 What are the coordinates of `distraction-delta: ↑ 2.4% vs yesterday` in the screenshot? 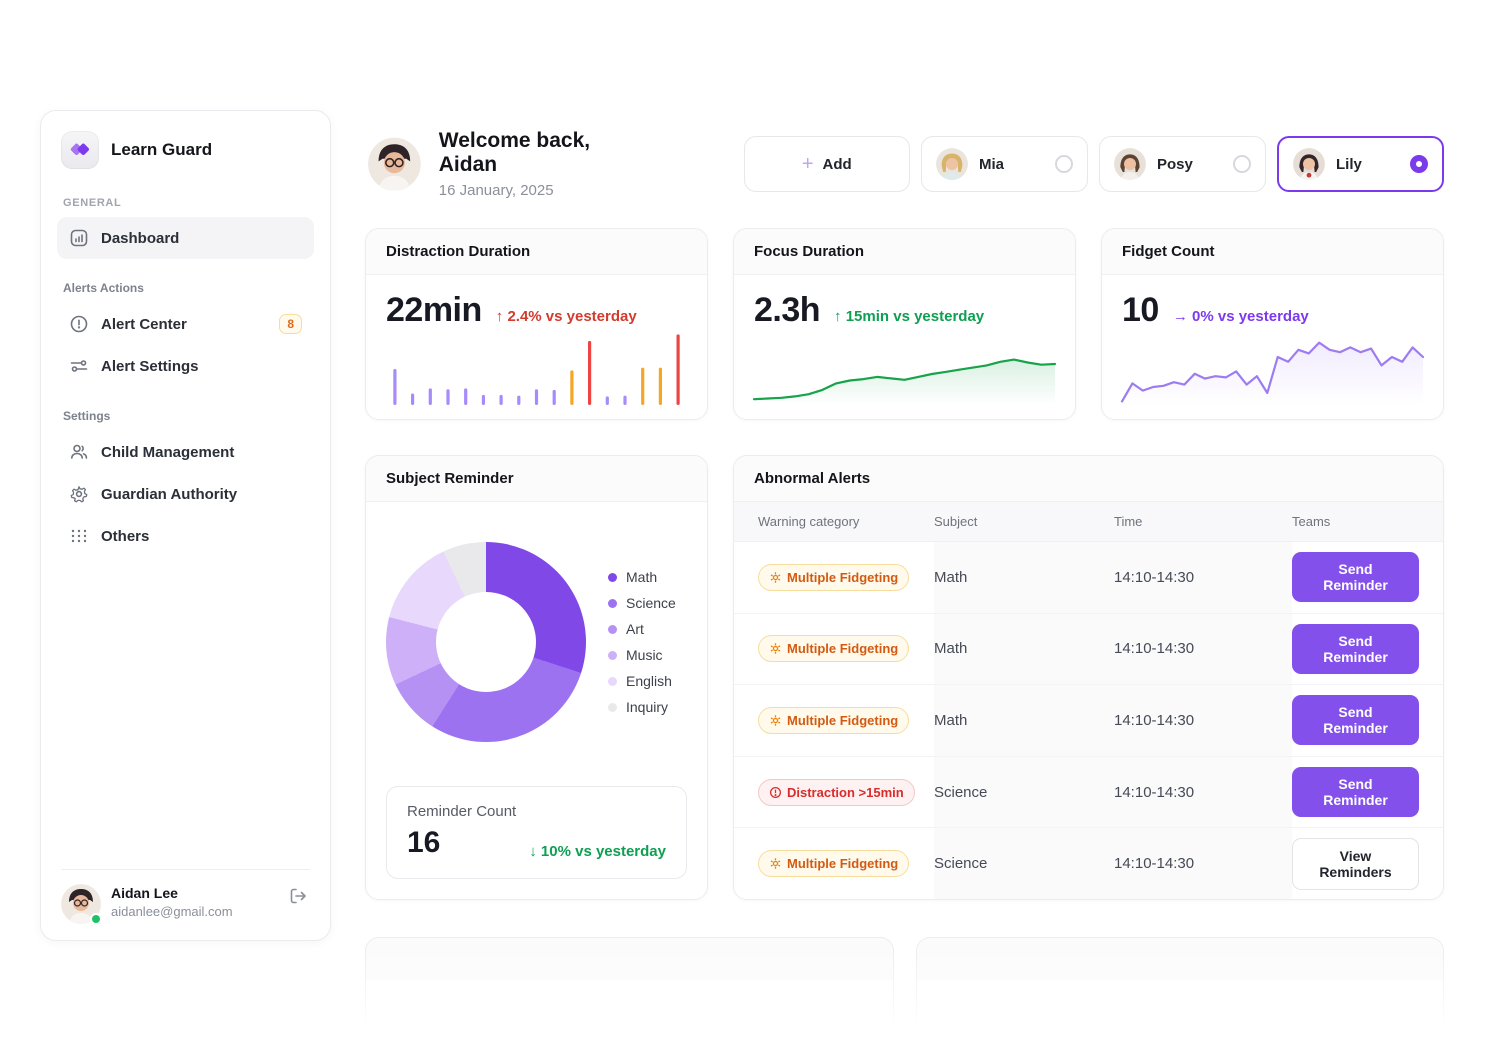 It's located at (566, 316).